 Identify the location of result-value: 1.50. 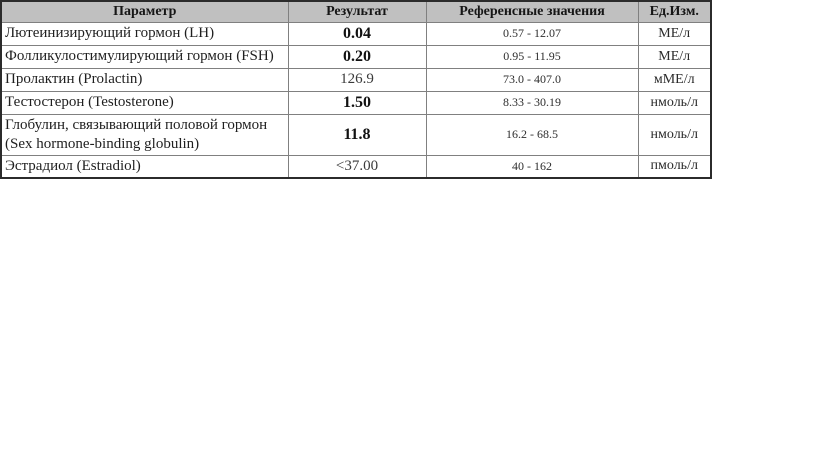
(357, 102).